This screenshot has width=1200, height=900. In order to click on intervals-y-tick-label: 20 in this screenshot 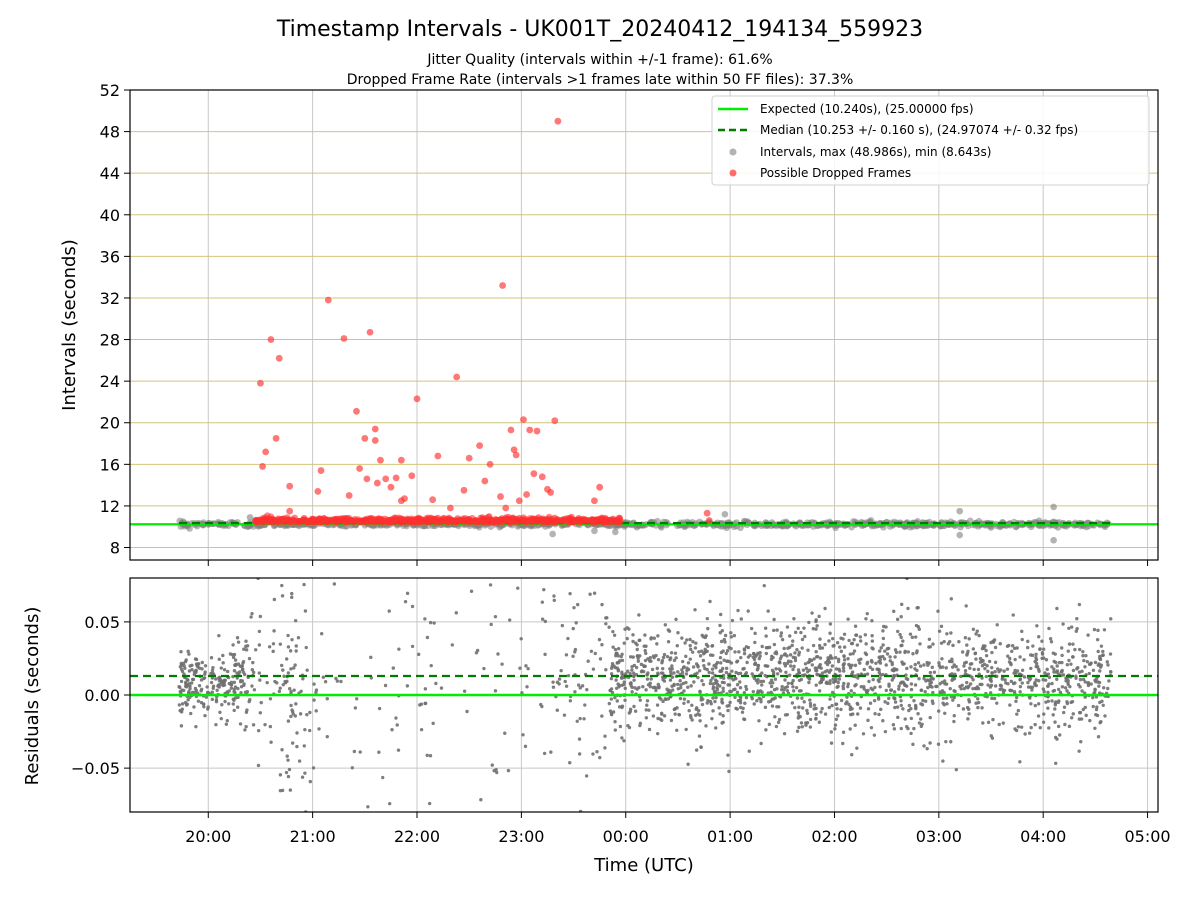, I will do `click(110, 423)`.